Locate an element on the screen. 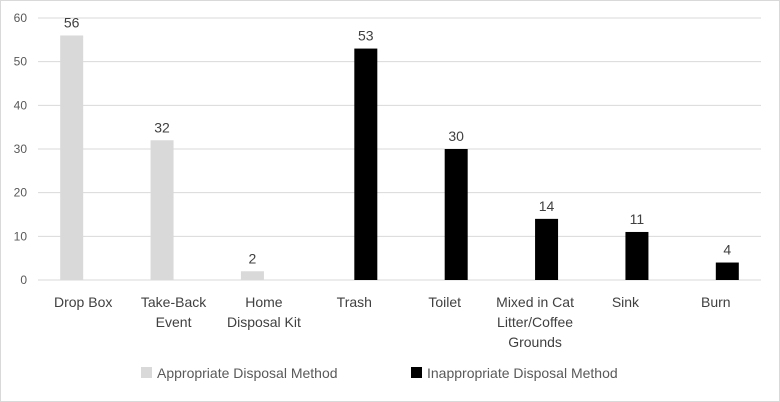 The width and height of the screenshot is (780, 402). y-tick-label: 30 is located at coordinates (21, 149).